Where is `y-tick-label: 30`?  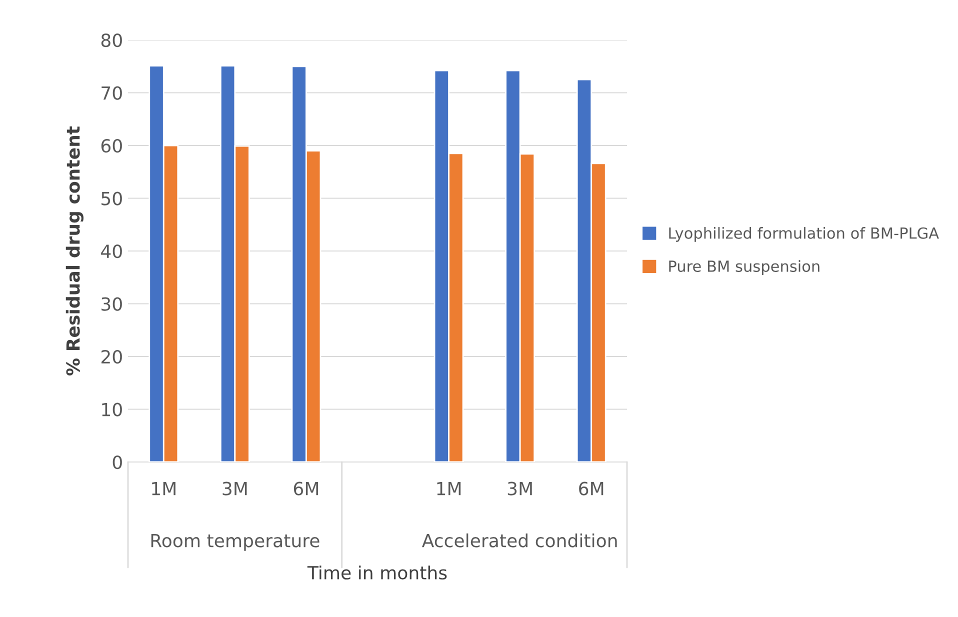
y-tick-label: 30 is located at coordinates (112, 304).